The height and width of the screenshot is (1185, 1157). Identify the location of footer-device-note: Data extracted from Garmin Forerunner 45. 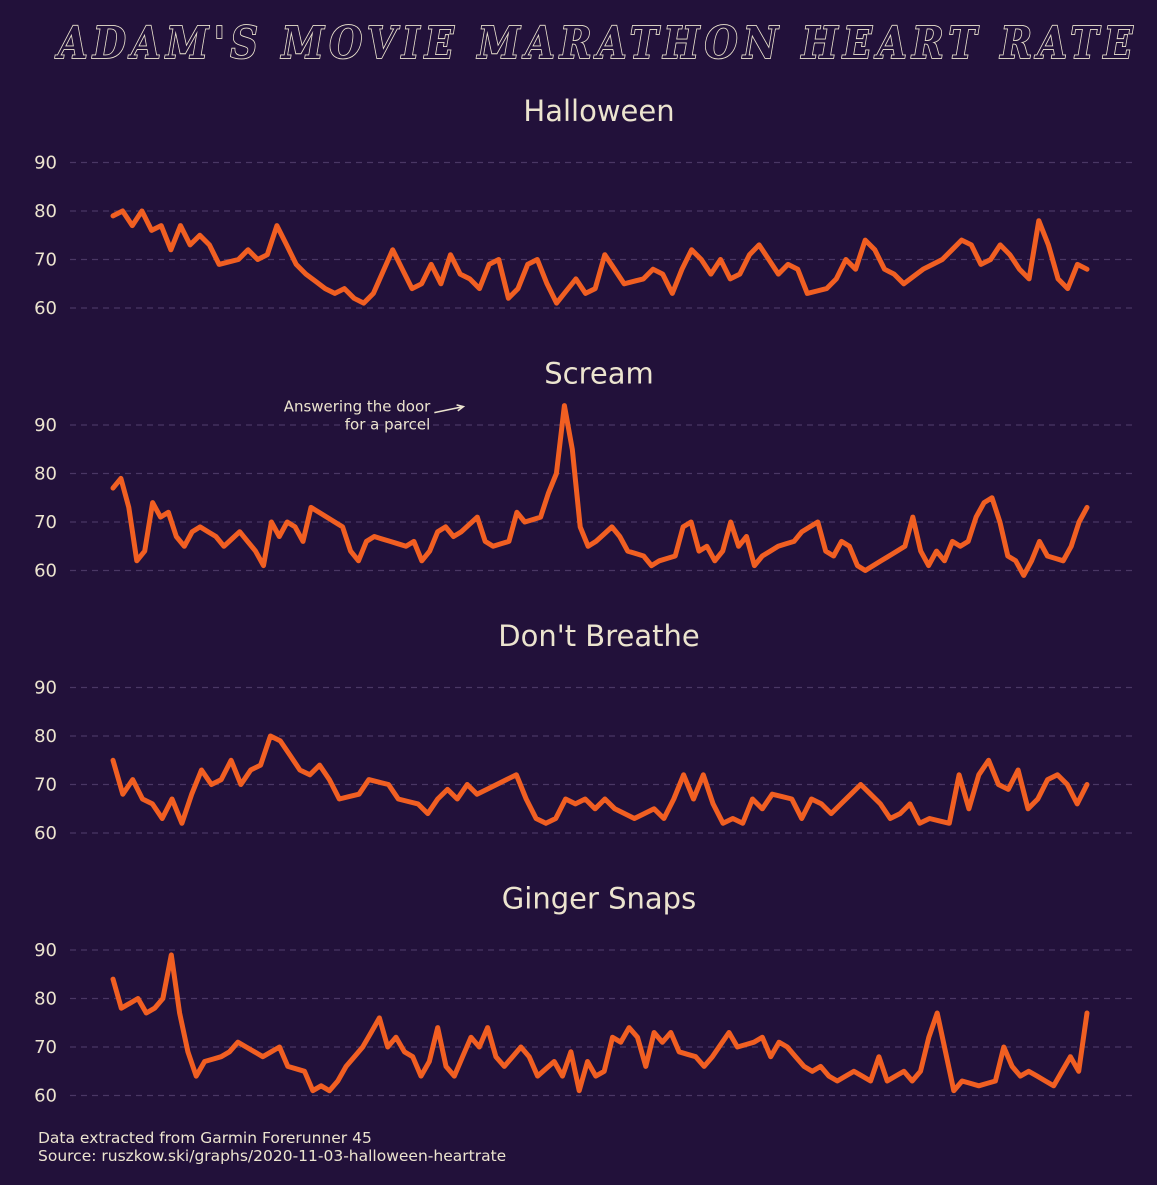
(205, 1138).